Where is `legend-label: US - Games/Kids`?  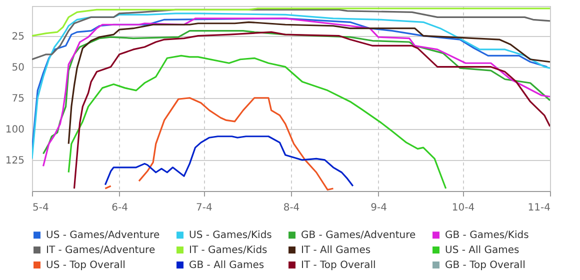
legend-label: US - Games/Kids is located at coordinates (230, 236).